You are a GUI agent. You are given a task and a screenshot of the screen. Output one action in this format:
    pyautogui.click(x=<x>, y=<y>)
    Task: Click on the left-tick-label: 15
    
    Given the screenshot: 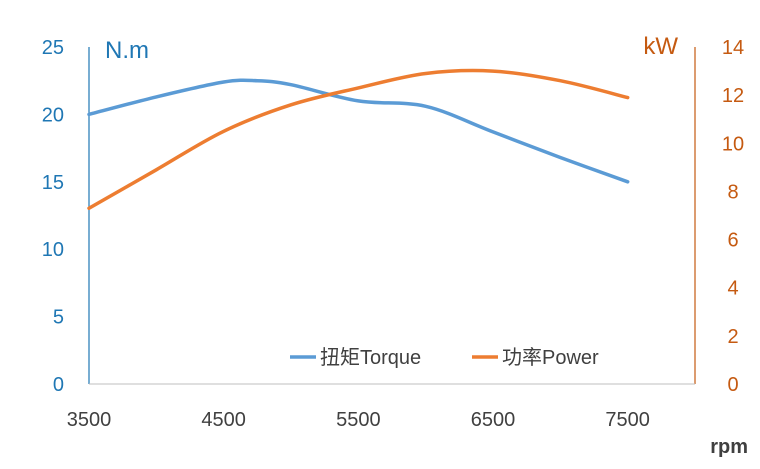 What is the action you would take?
    pyautogui.click(x=53, y=183)
    